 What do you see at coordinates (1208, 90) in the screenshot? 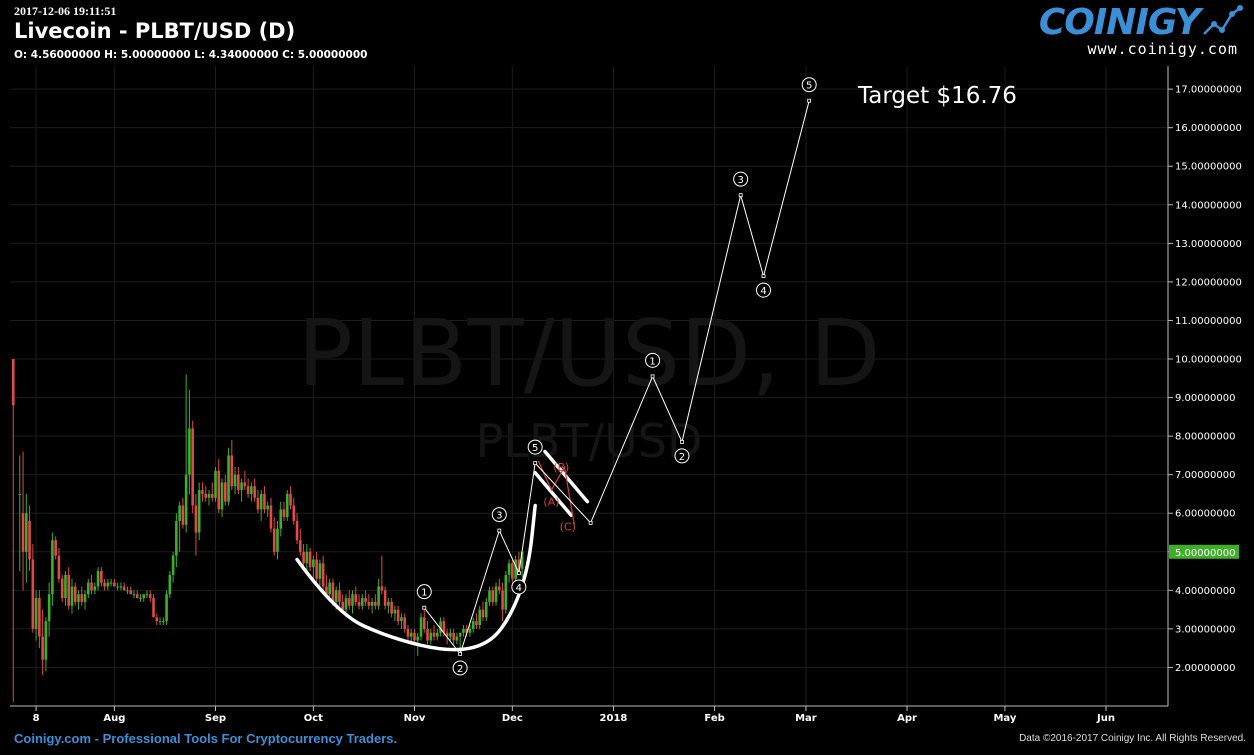
I see `y-tick-label: 17.00000000` at bounding box center [1208, 90].